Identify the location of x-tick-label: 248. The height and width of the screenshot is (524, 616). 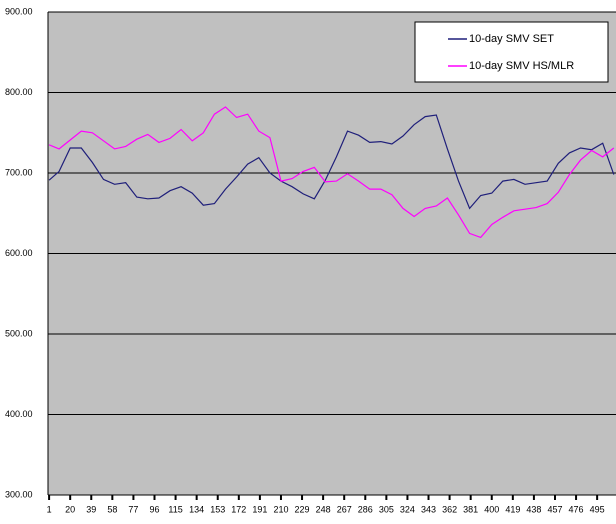
(323, 509).